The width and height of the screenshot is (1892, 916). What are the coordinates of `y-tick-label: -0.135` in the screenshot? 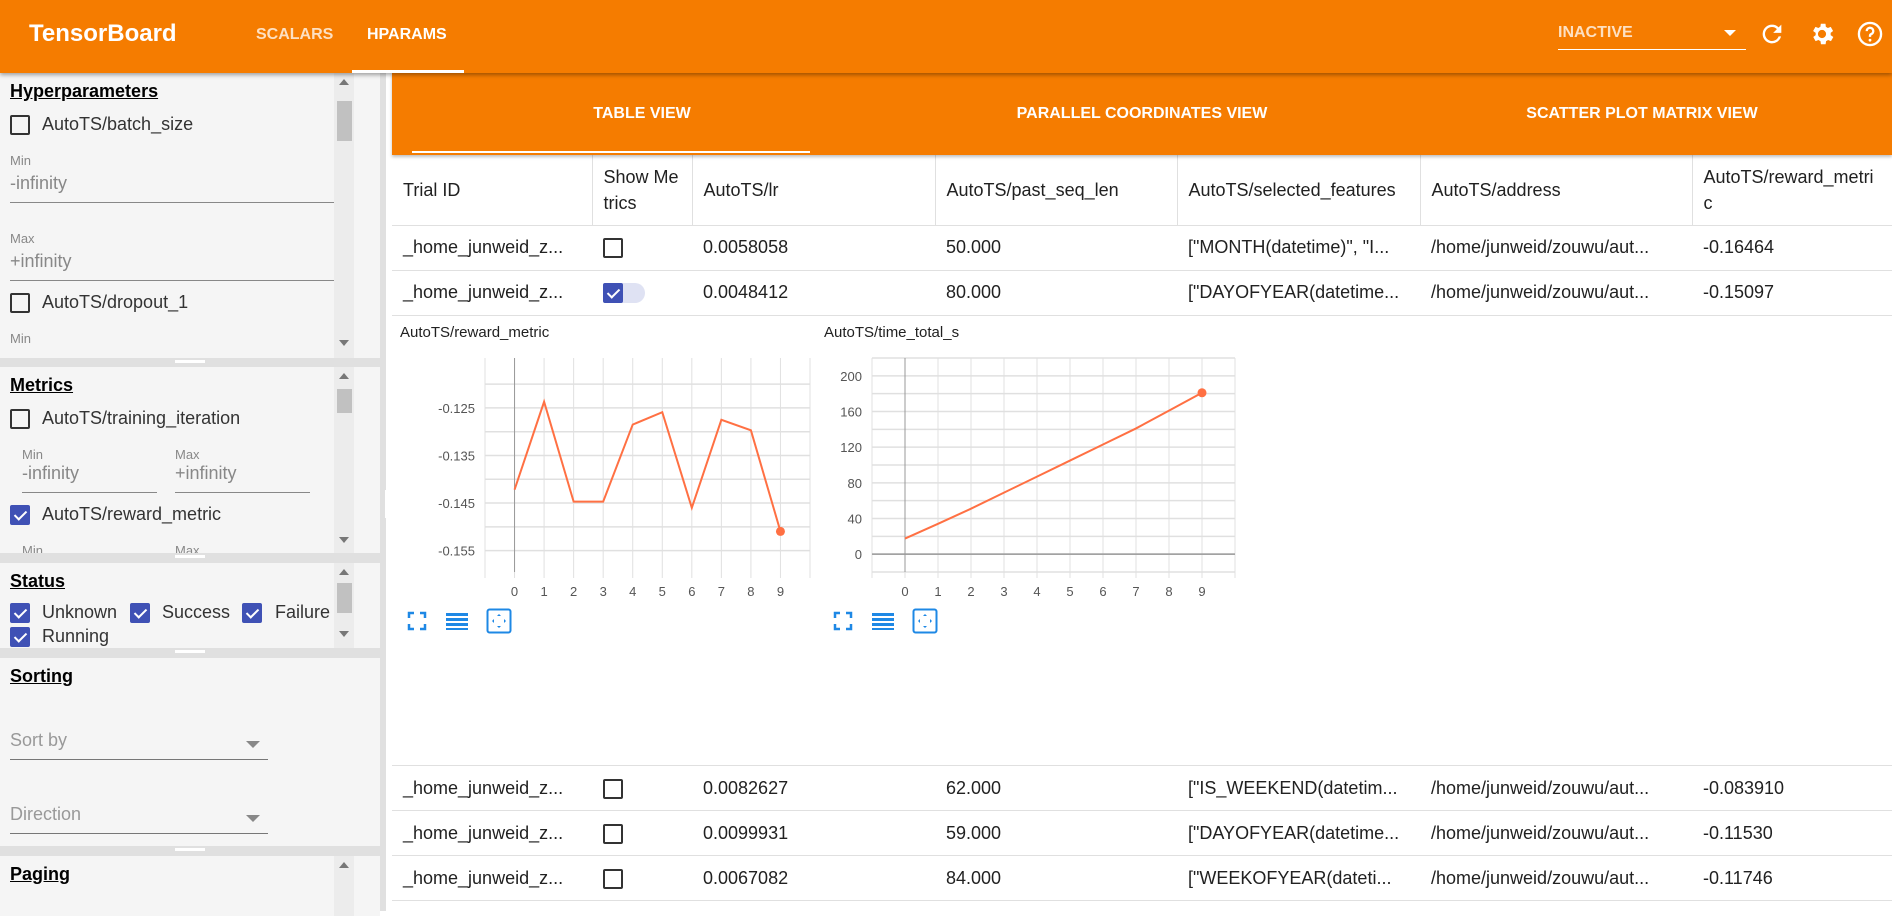 It's located at (456, 455).